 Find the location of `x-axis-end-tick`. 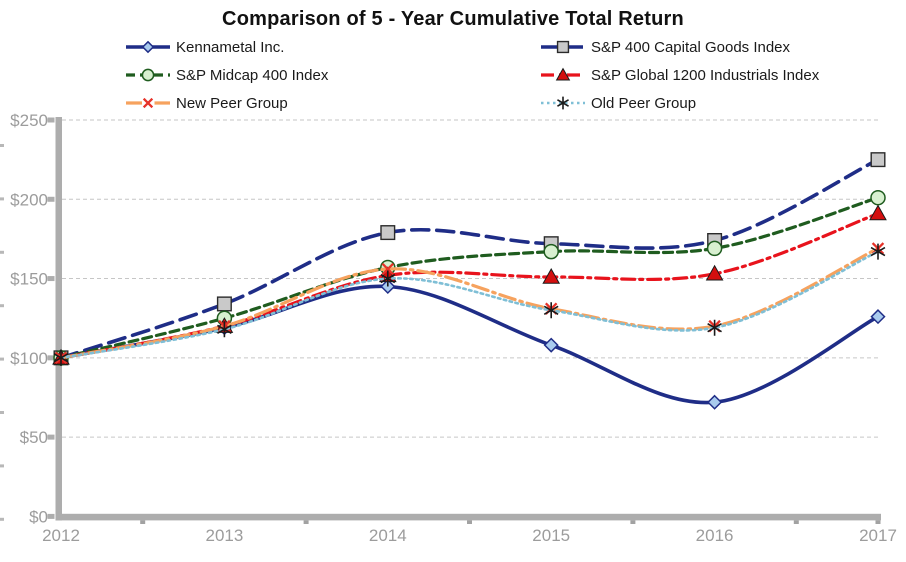

x-axis-end-tick is located at coordinates (878, 522).